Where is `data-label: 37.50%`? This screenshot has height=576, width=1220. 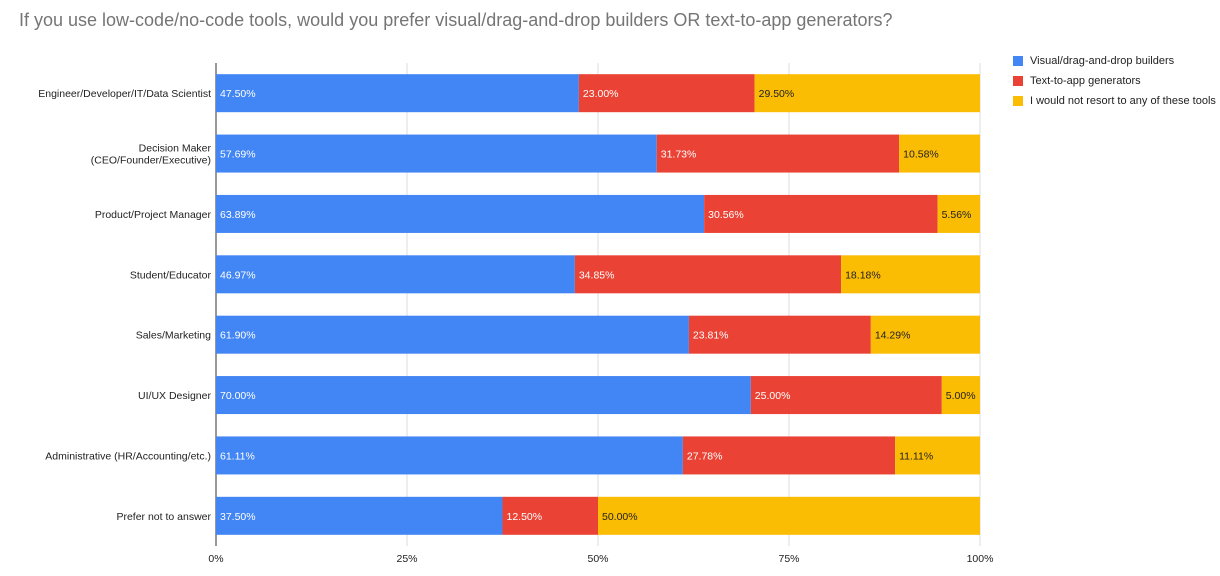 data-label: 37.50% is located at coordinates (238, 517).